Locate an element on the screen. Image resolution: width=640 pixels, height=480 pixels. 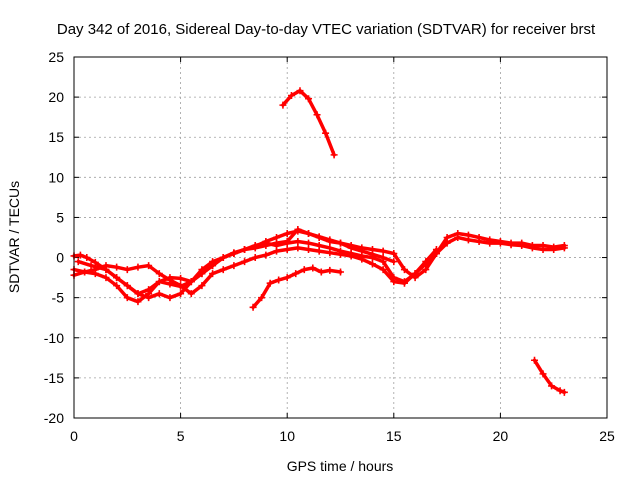
series-line-s4 is located at coordinates (321, 263).